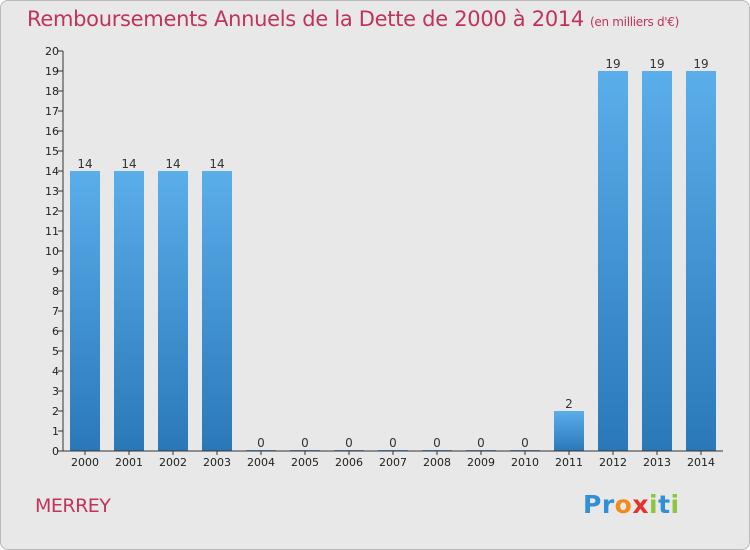 The image size is (750, 550). Describe the element at coordinates (55, 351) in the screenshot. I see `y-tick-5: 5` at that location.